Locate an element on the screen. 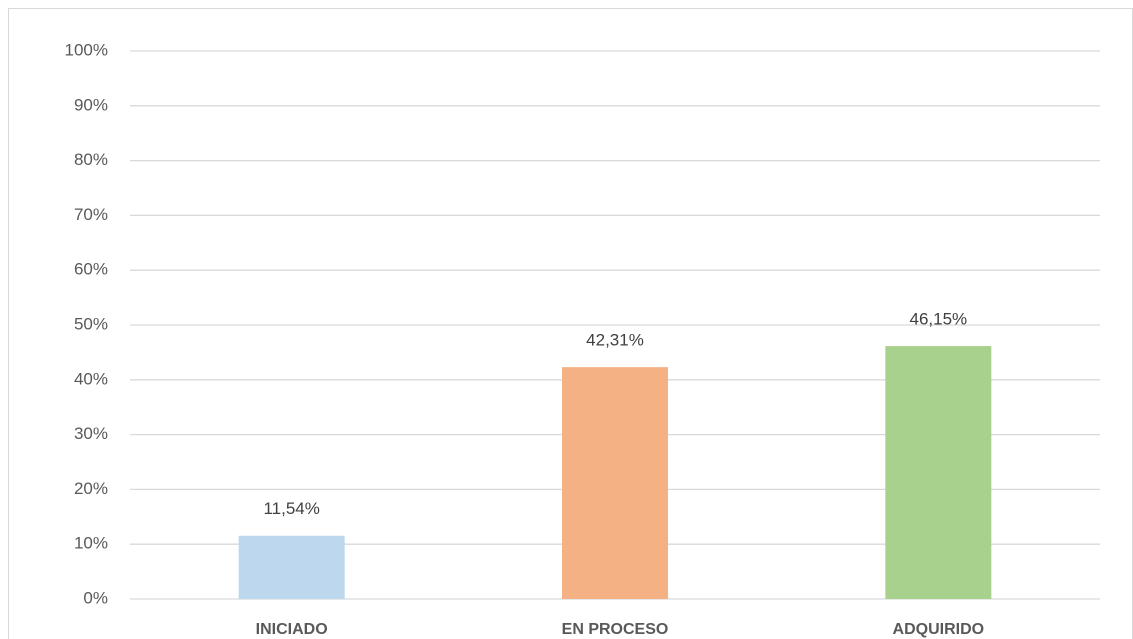 The image size is (1133, 639). y-tick-label: 100% is located at coordinates (86, 49).